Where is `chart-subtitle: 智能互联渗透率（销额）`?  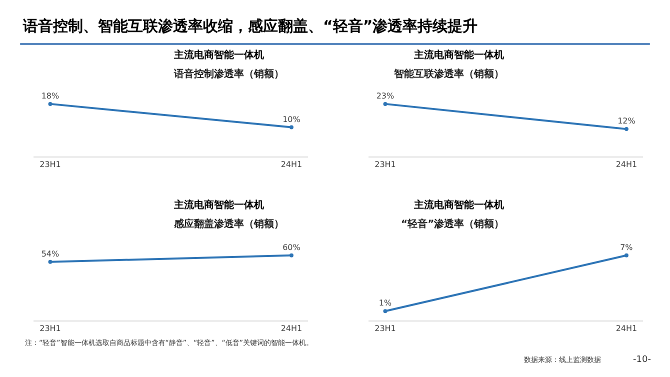
chart-subtitle: 智能互联渗透率（销额） is located at coordinates (448, 74).